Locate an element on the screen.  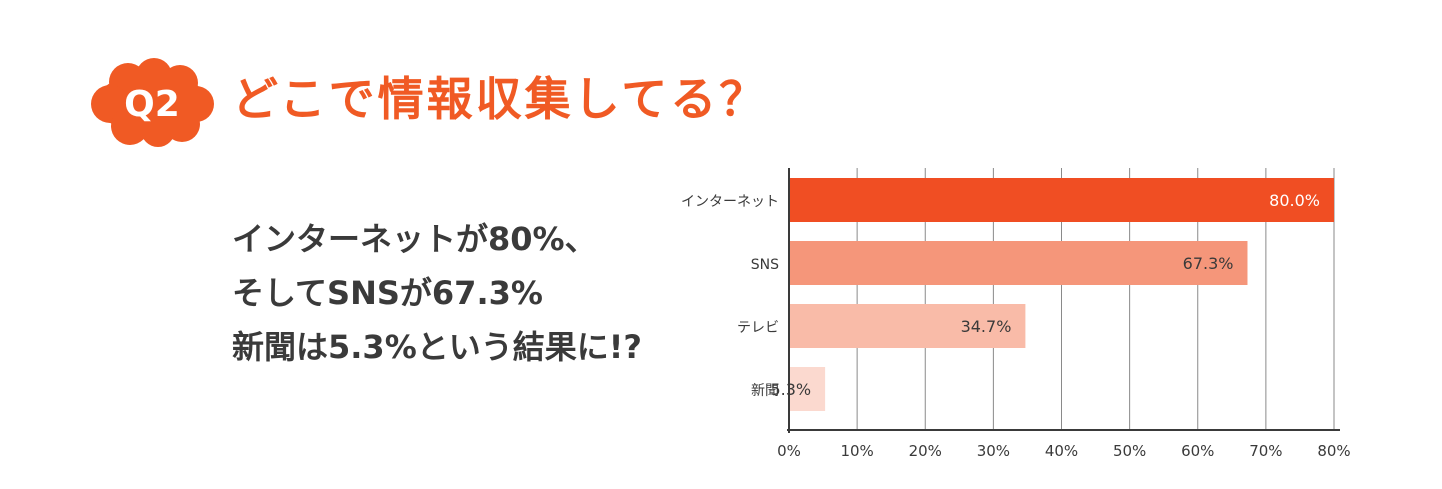
x-tick-label: 30% is located at coordinates (993, 451).